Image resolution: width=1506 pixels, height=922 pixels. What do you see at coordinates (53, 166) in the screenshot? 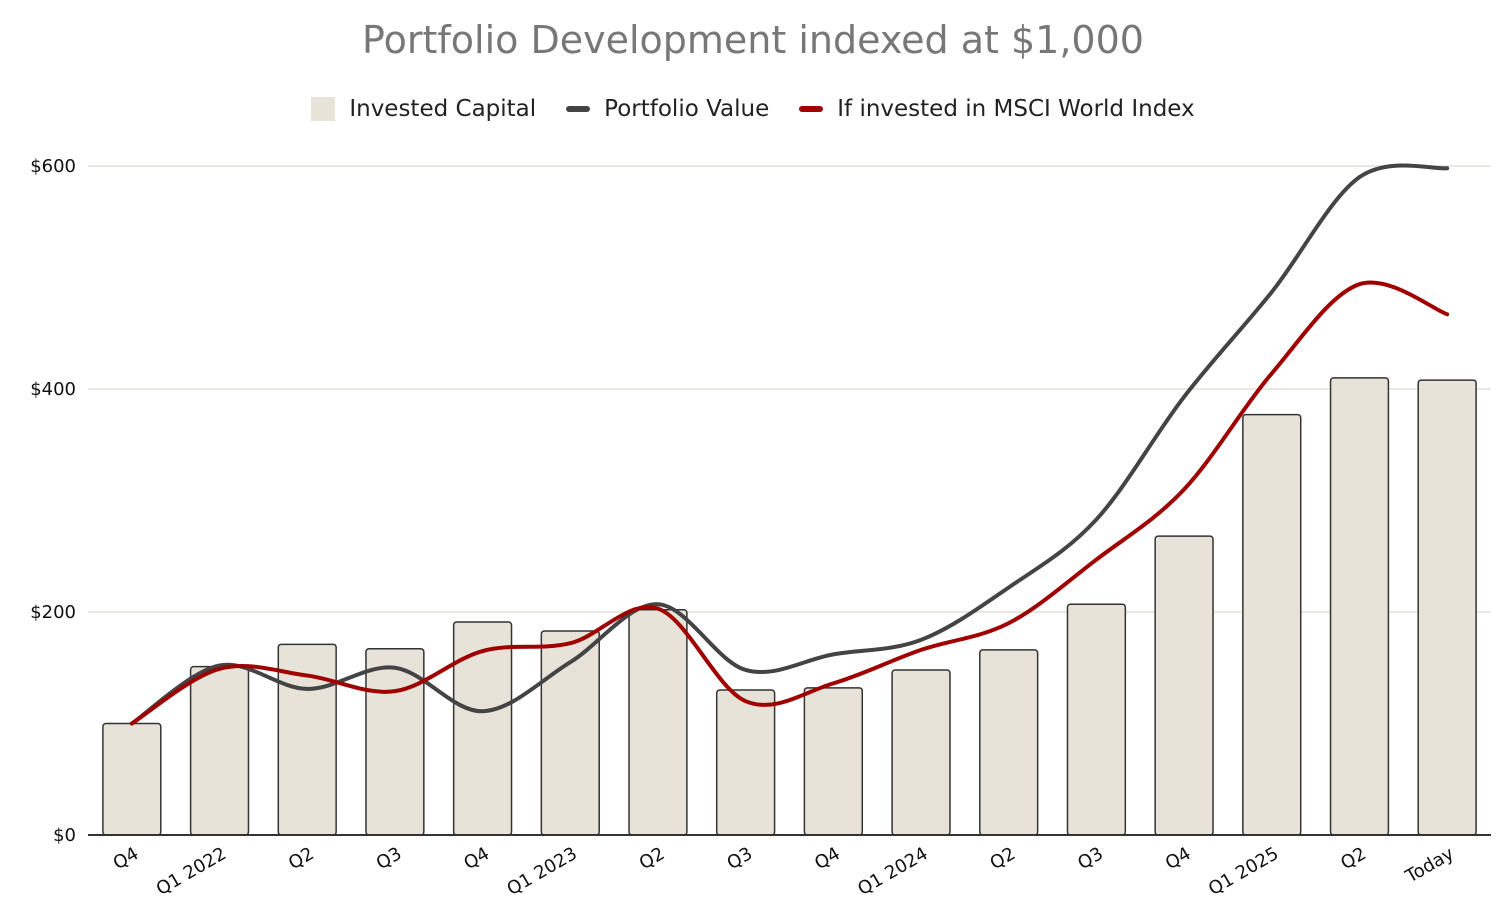
I see `y-tick-label: $600` at bounding box center [53, 166].